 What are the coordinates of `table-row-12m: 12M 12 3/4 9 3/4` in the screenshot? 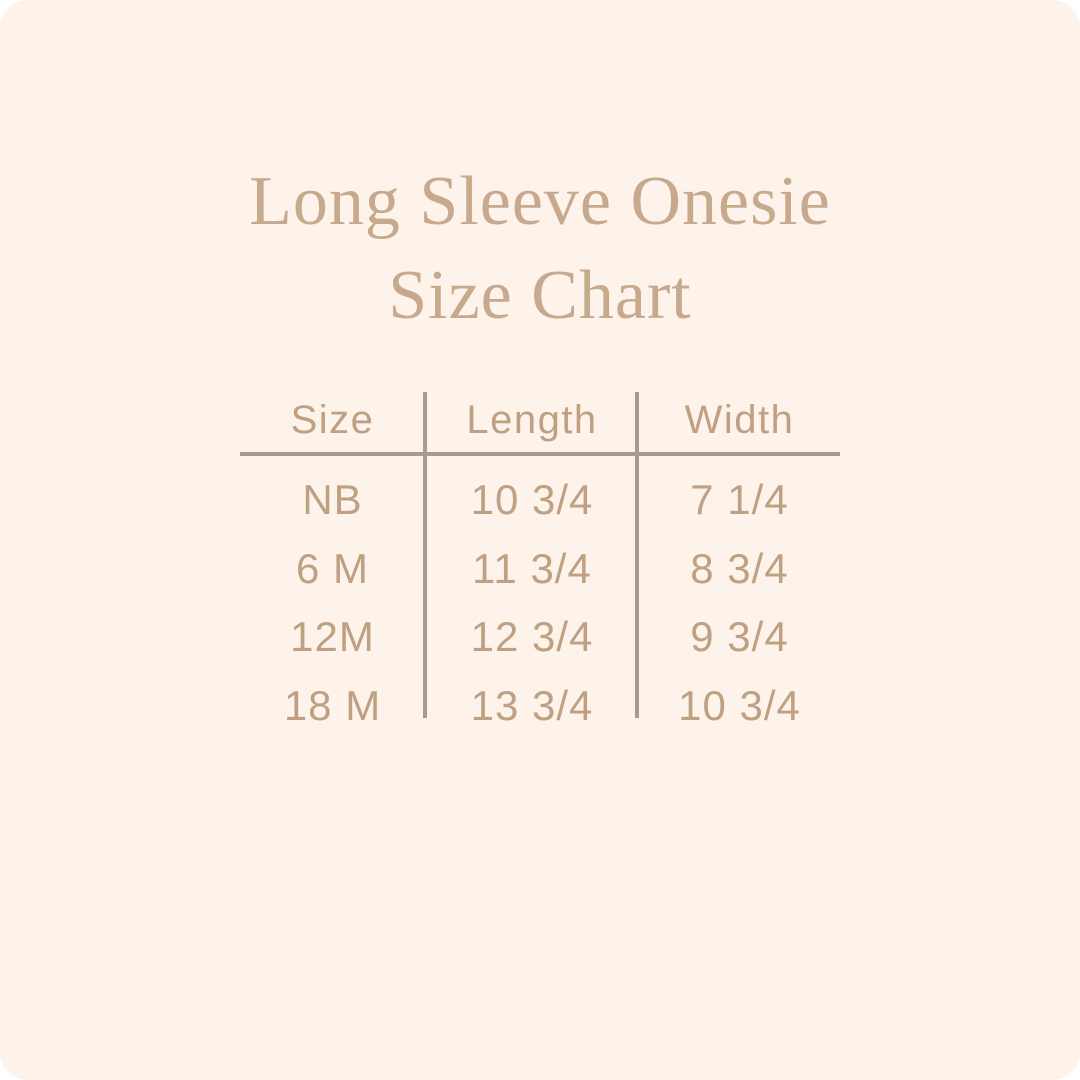 It's located at (540, 637).